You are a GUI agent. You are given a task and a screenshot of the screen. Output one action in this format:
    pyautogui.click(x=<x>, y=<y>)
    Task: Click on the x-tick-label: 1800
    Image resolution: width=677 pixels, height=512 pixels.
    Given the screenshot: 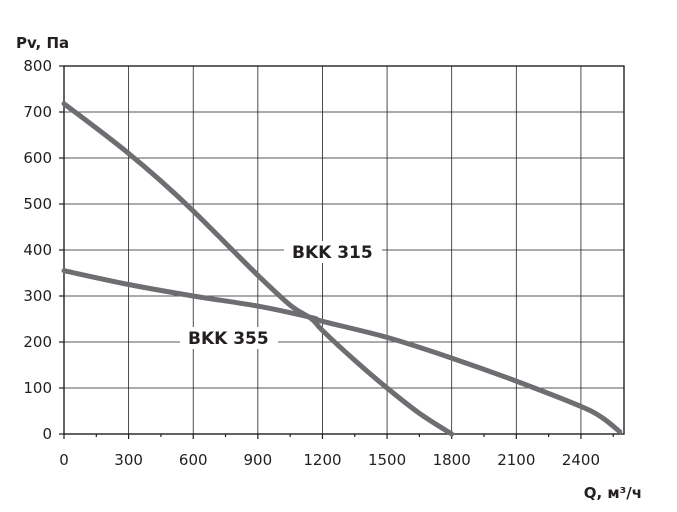 What is the action you would take?
    pyautogui.click(x=452, y=460)
    